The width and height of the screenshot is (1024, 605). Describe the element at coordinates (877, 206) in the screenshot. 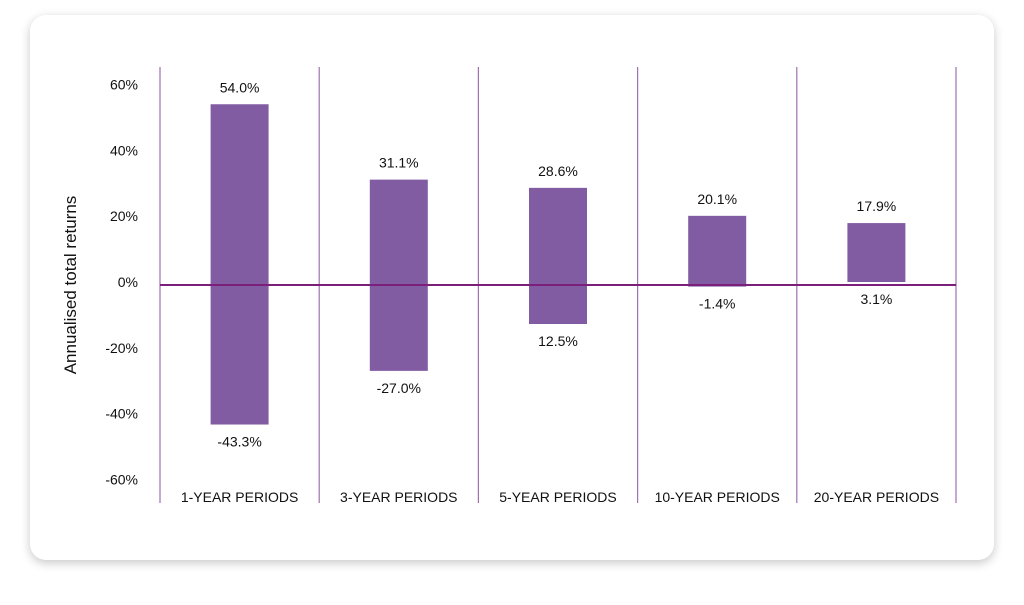

I see `max-value-label: 17.9%` at that location.